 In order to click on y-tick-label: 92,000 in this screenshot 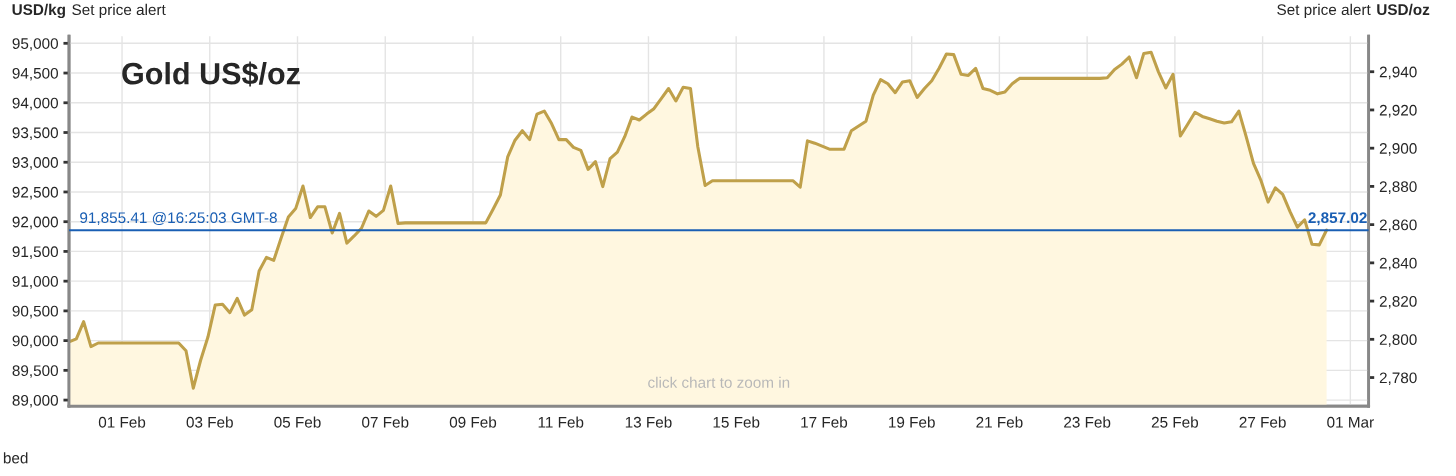, I will do `click(35, 223)`.